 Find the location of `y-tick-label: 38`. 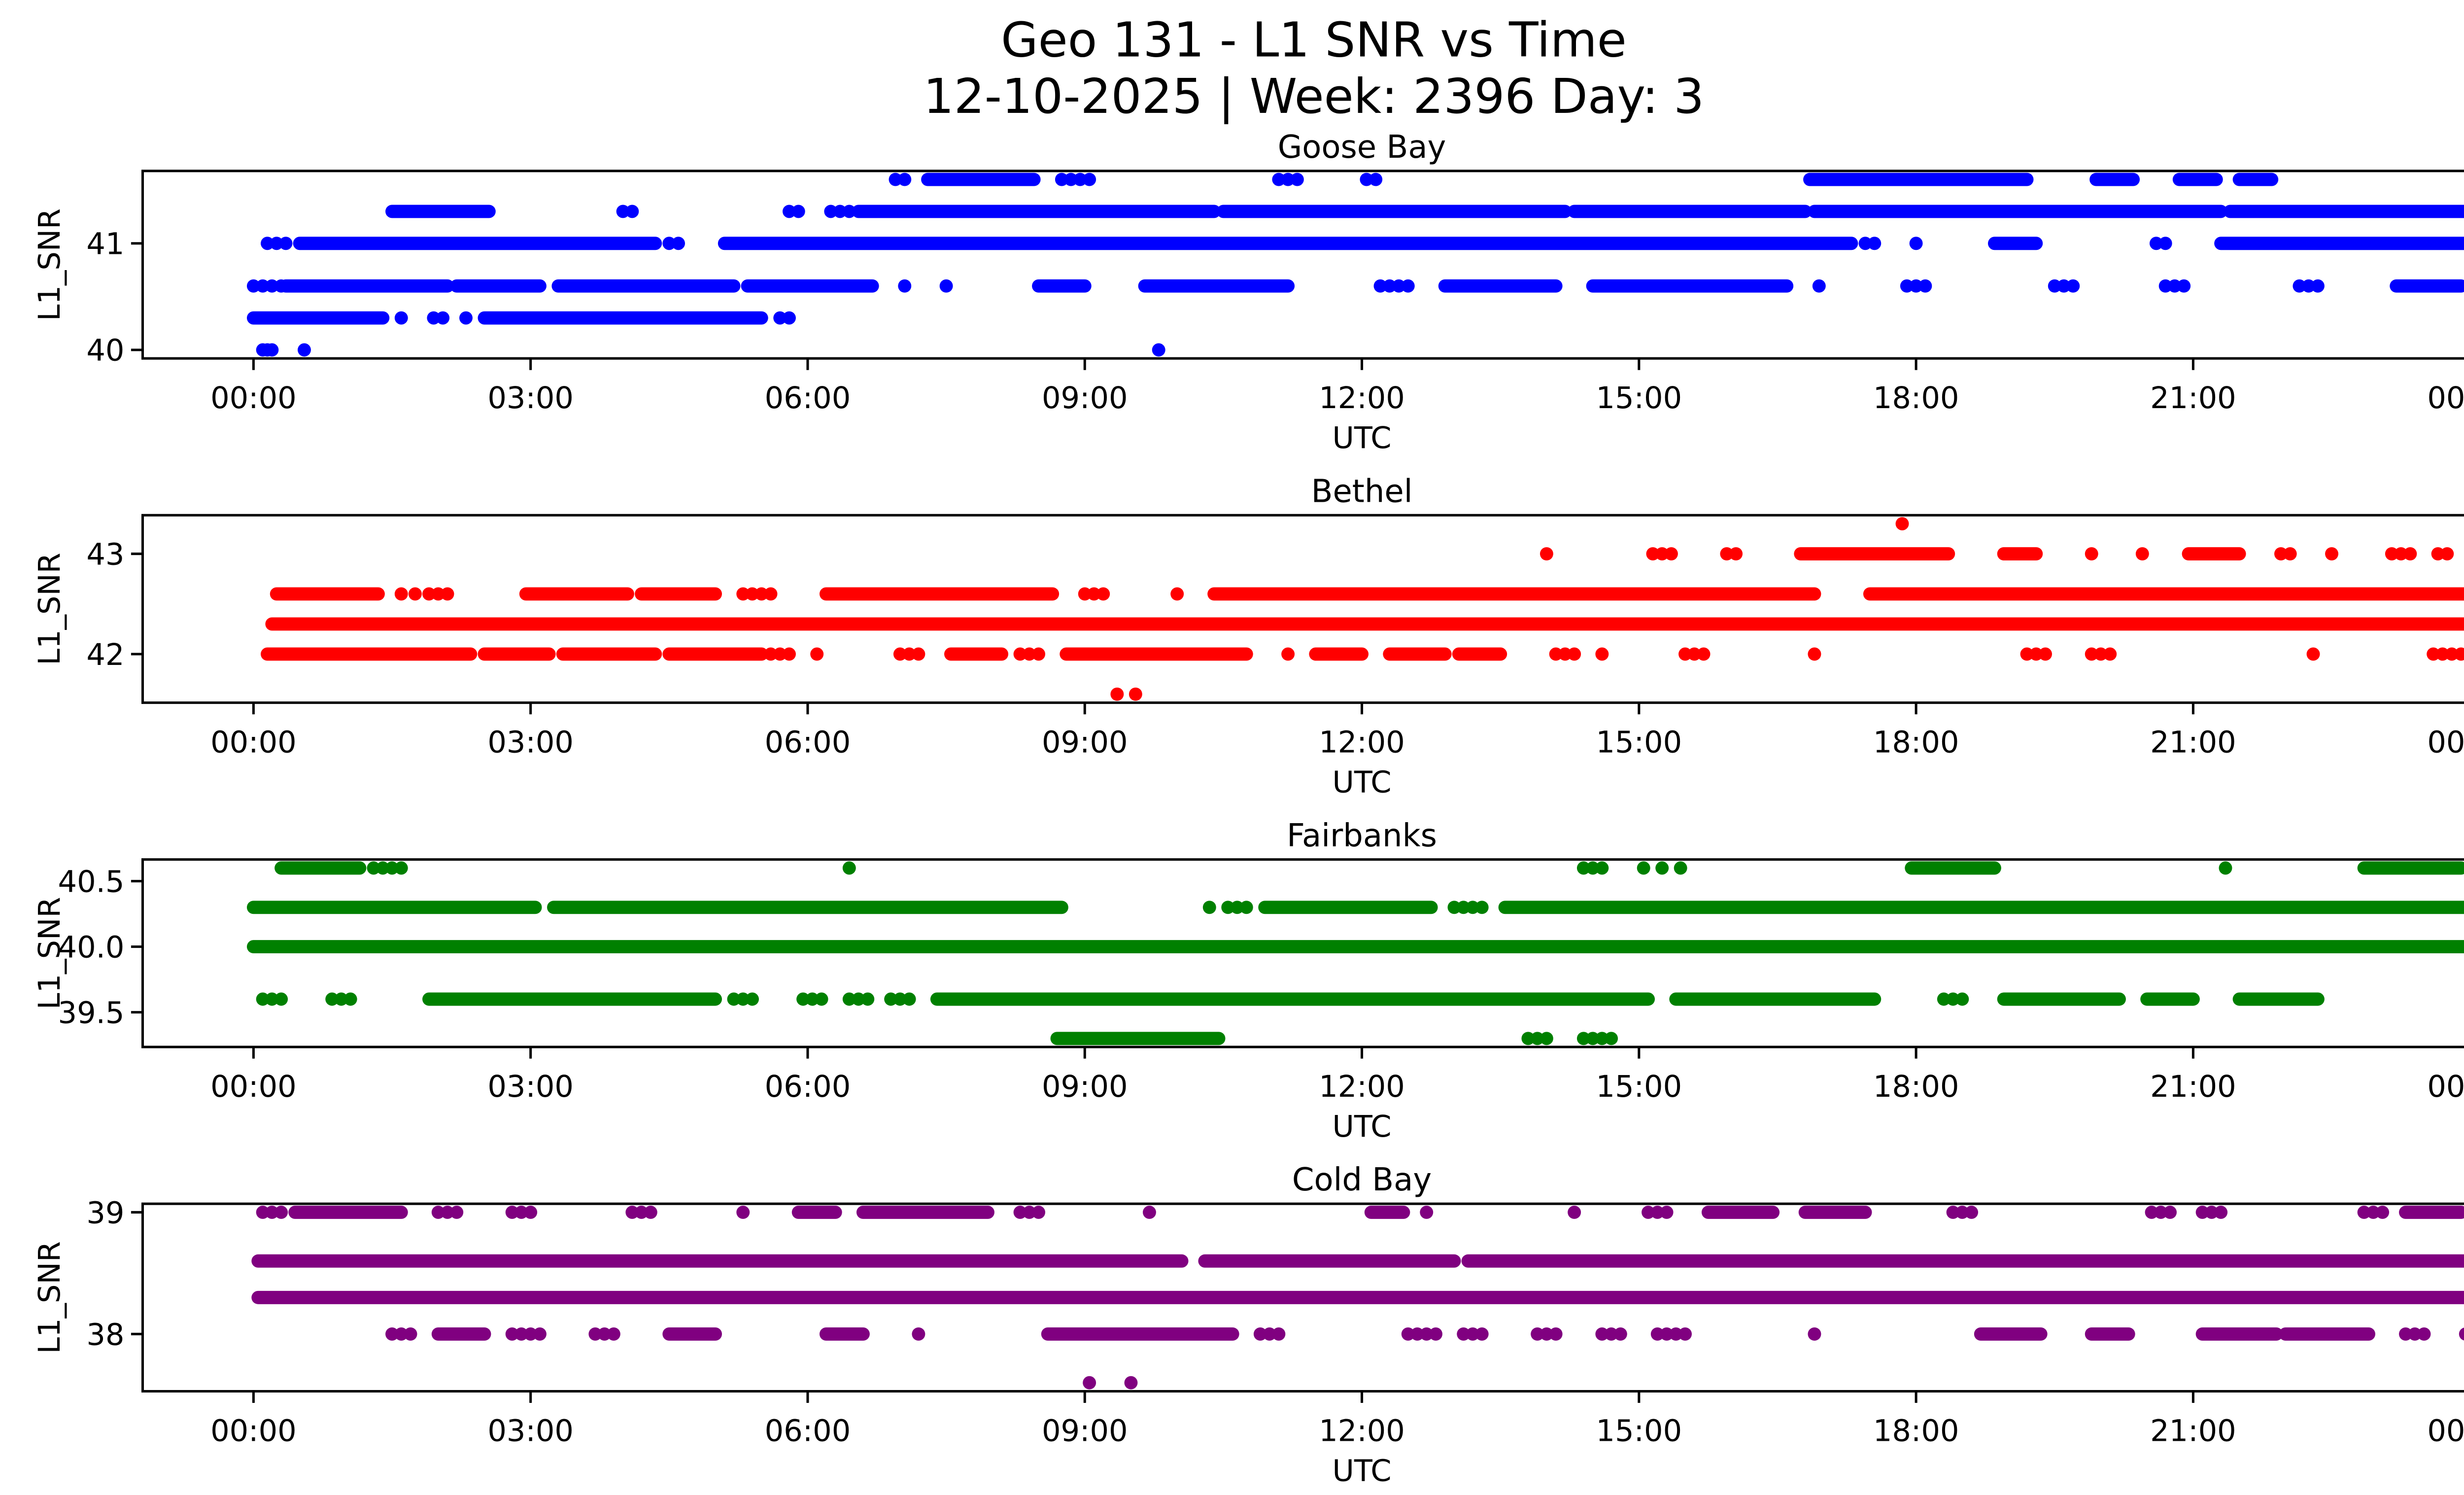

y-tick-label: 38 is located at coordinates (105, 1335).